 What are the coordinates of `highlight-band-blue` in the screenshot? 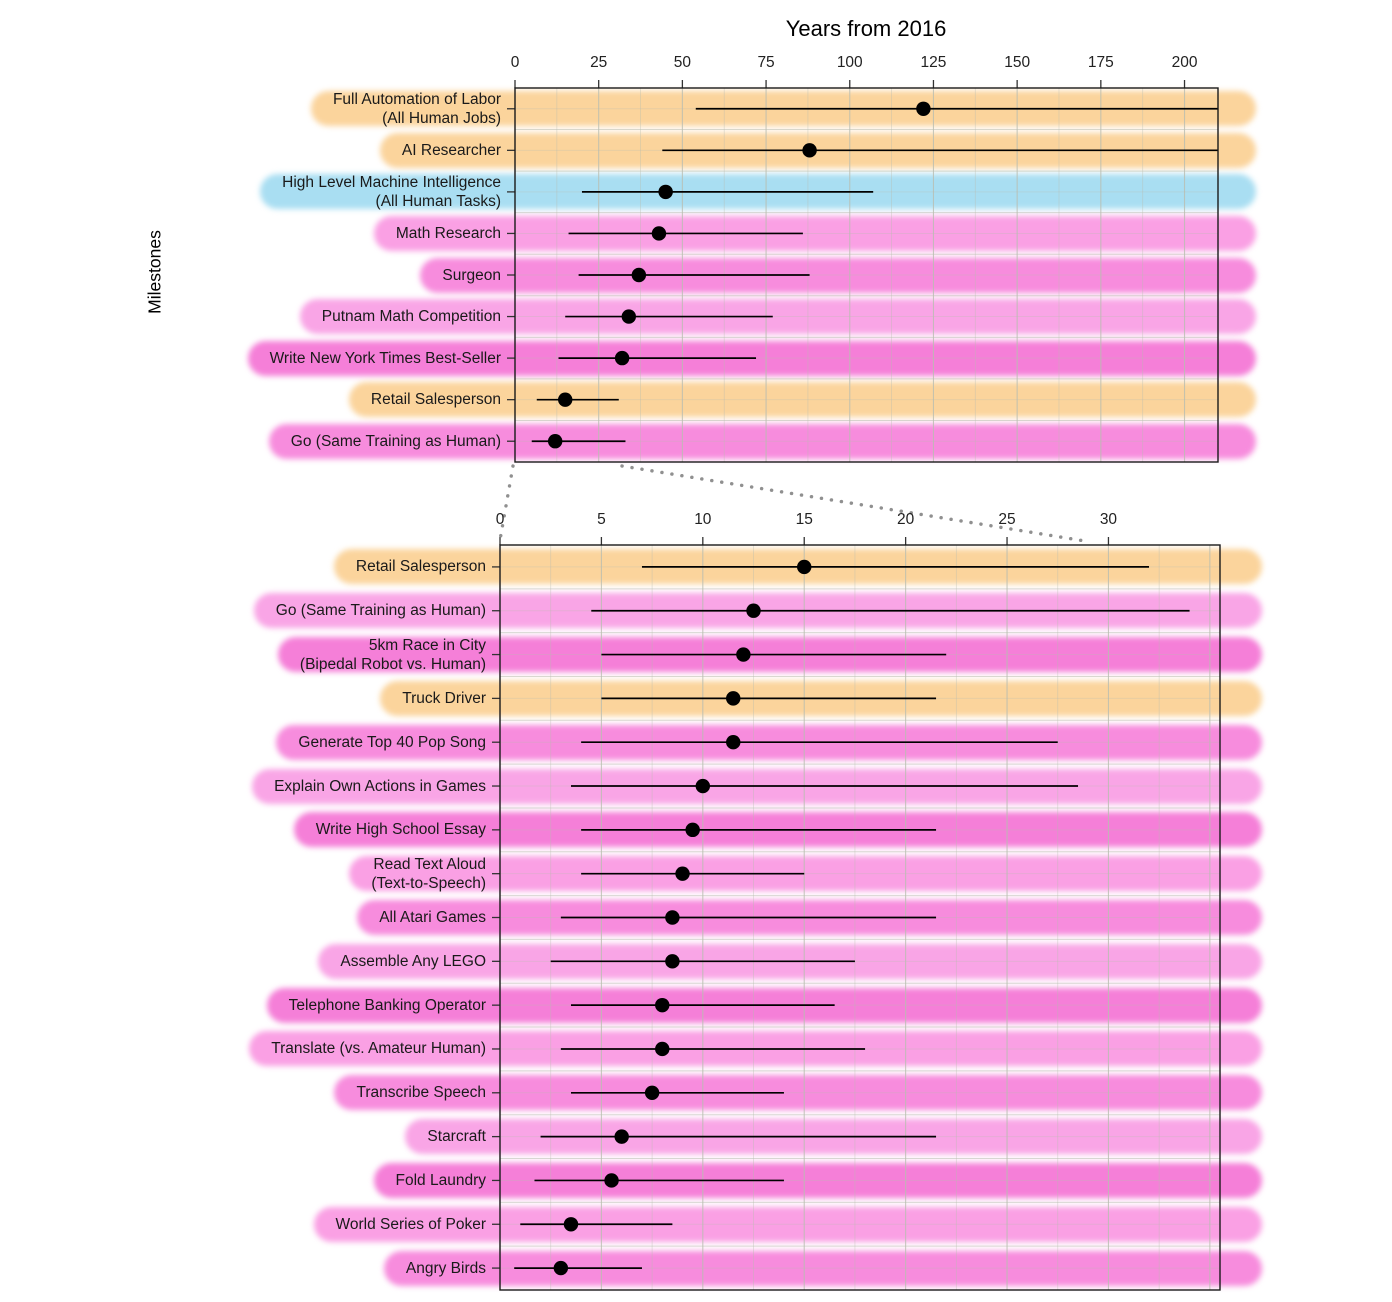 It's located at (758, 192).